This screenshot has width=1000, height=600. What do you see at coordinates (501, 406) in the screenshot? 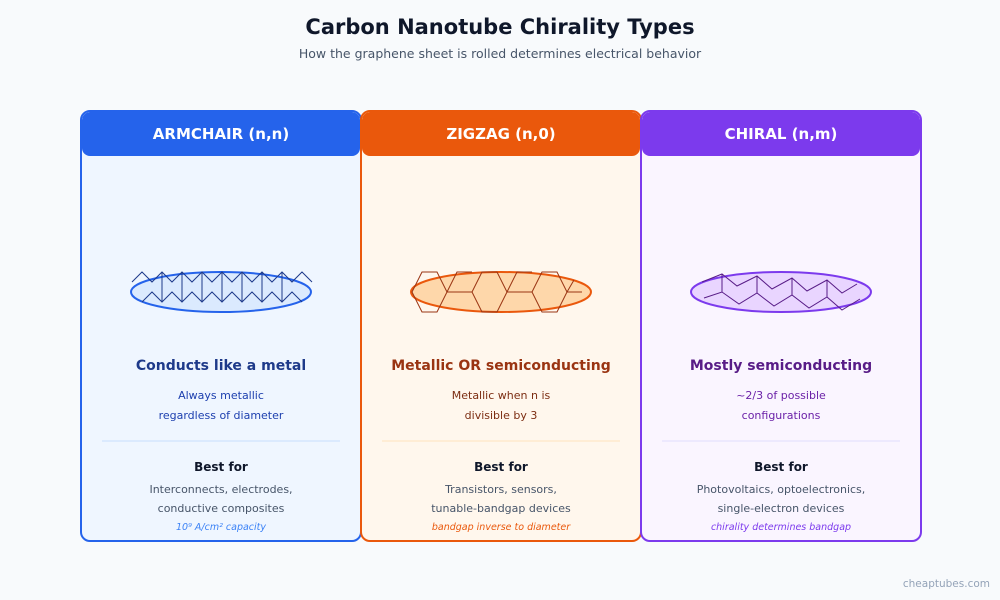
I see `card-description: Metallic when n is divisible by 3` at bounding box center [501, 406].